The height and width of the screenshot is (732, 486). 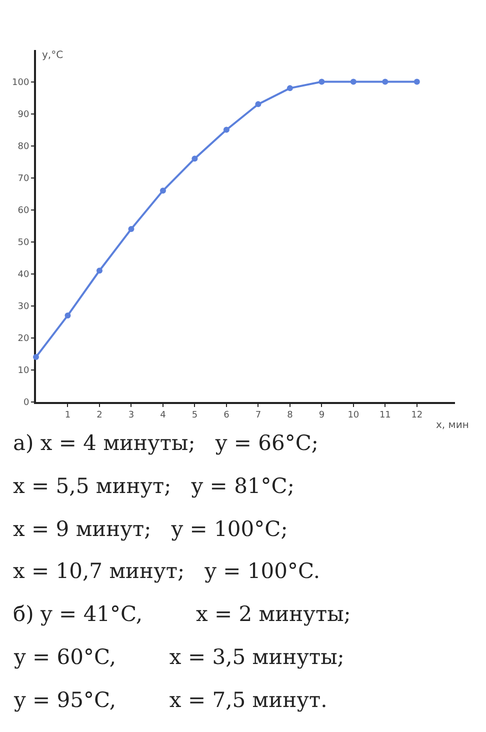 What do you see at coordinates (163, 415) in the screenshot?
I see `x-tick-label: 4` at bounding box center [163, 415].